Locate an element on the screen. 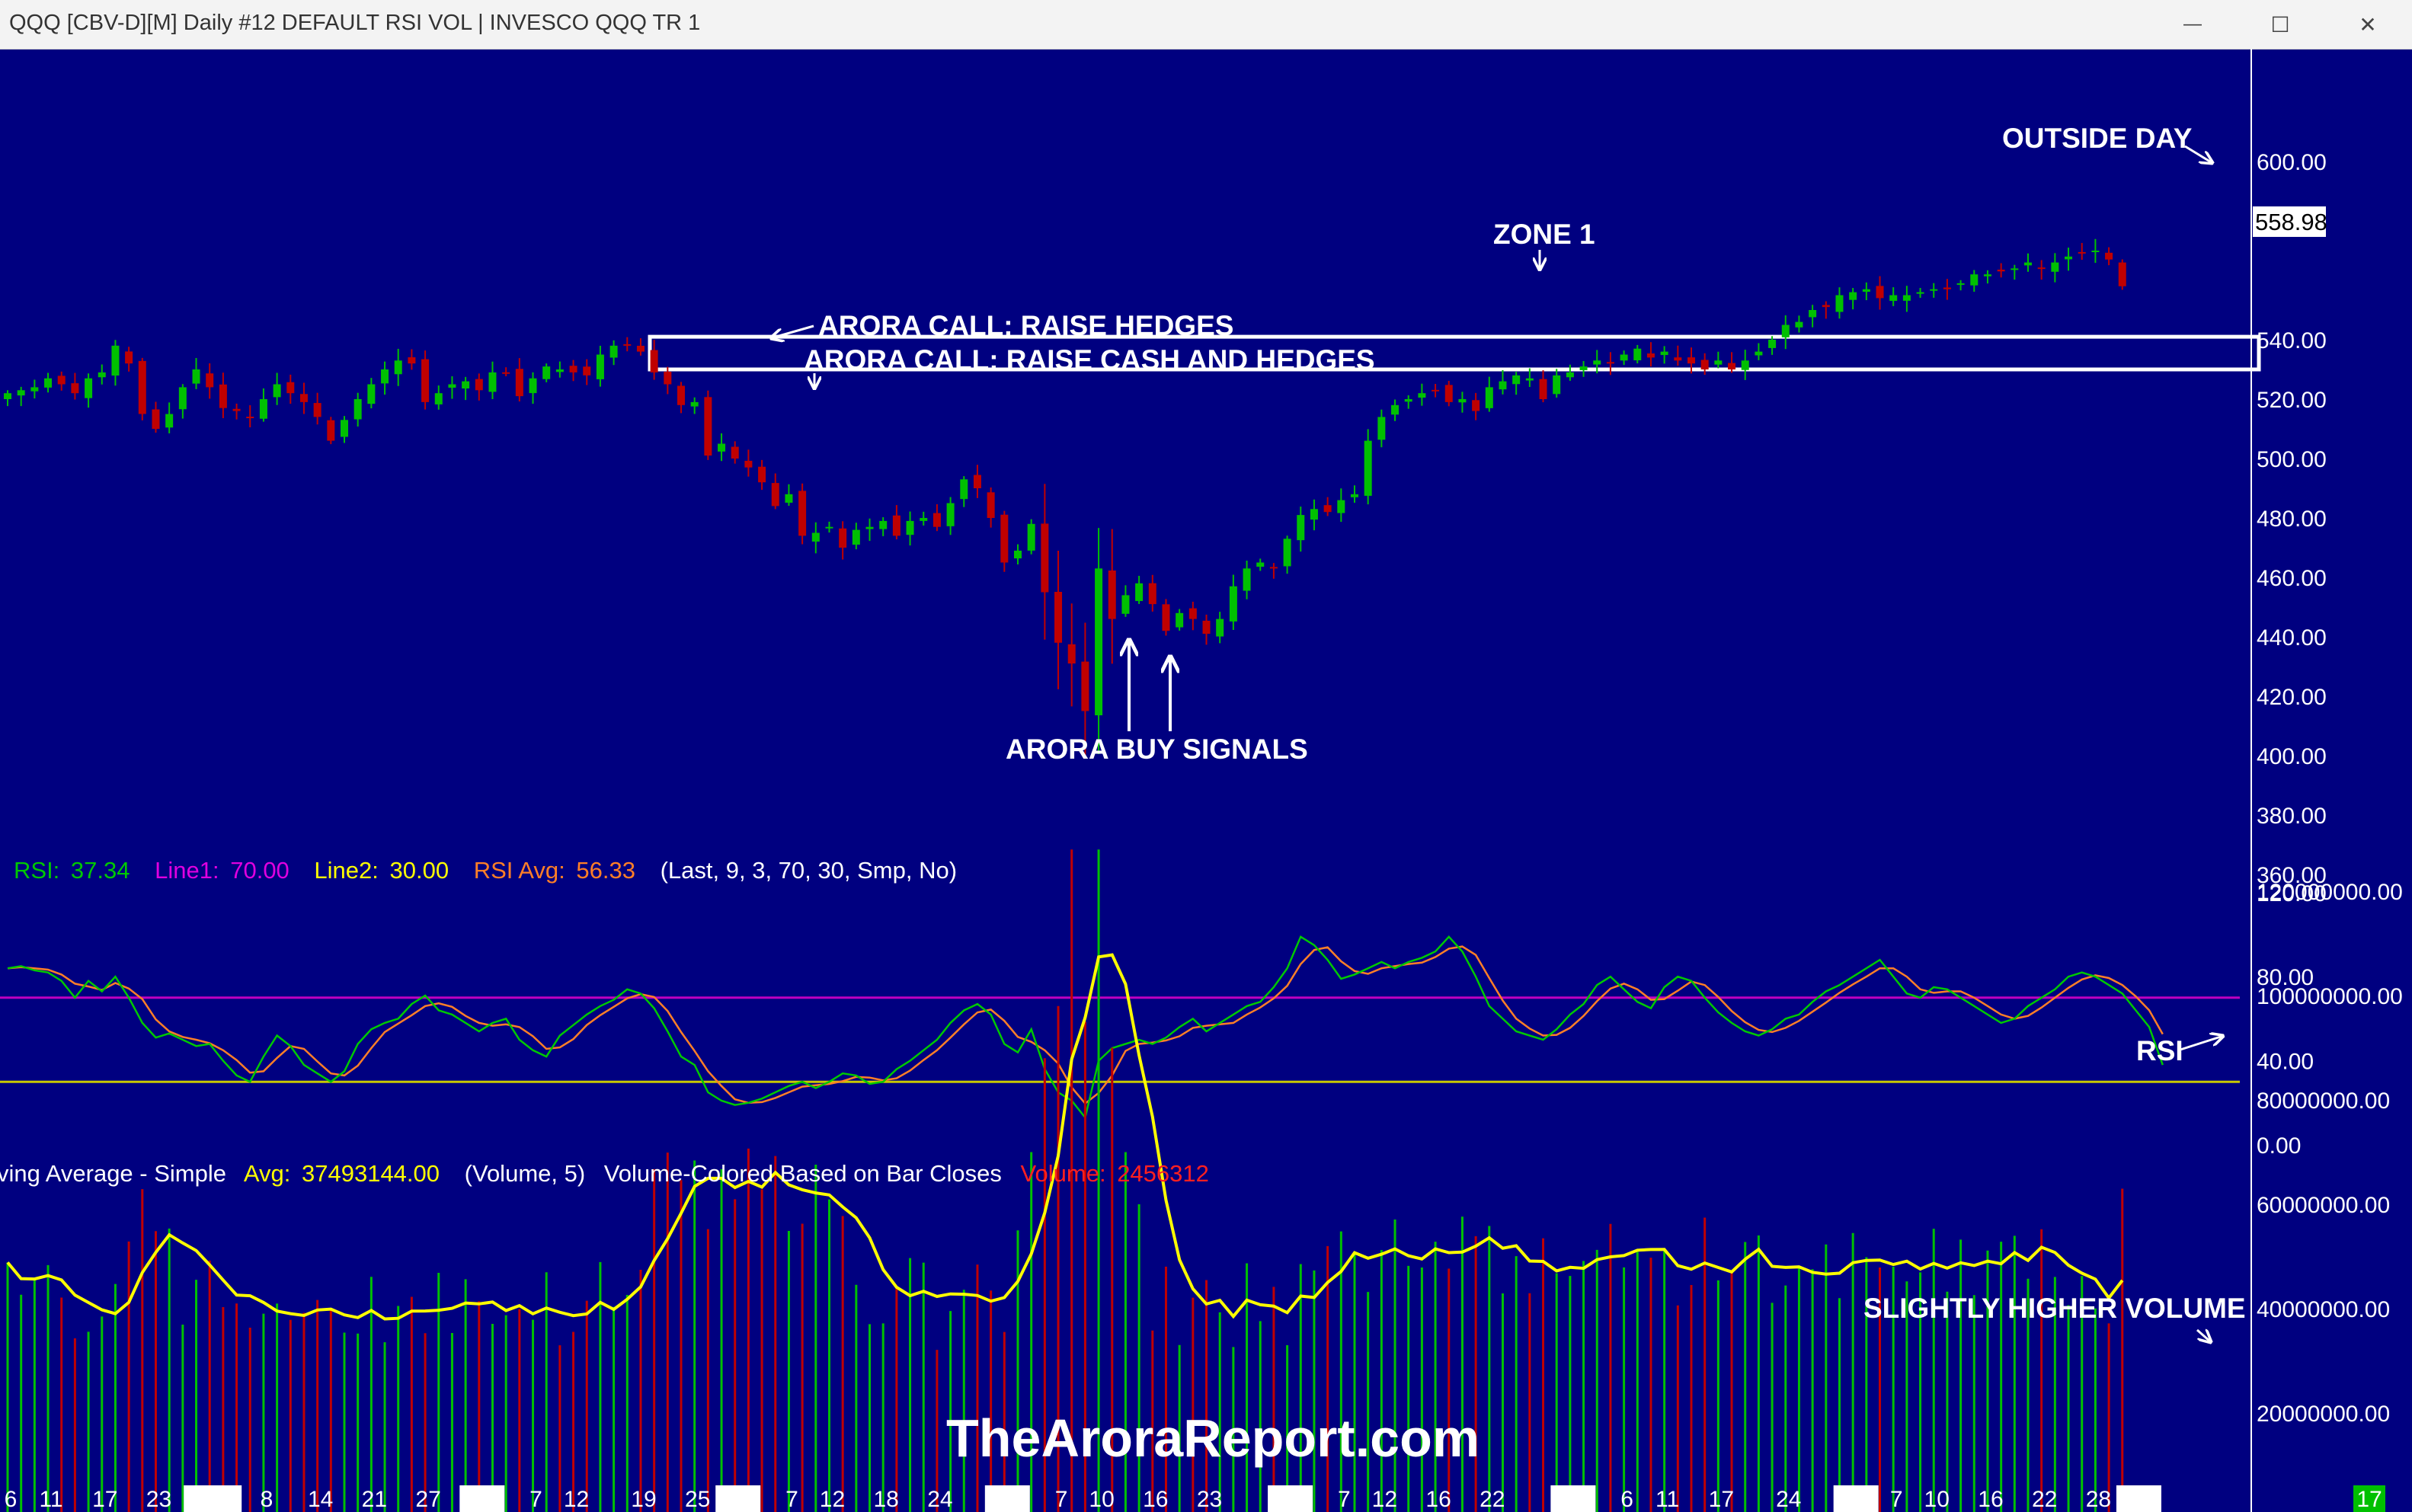  x-axis-label: Feb is located at coordinates (482, 1499).